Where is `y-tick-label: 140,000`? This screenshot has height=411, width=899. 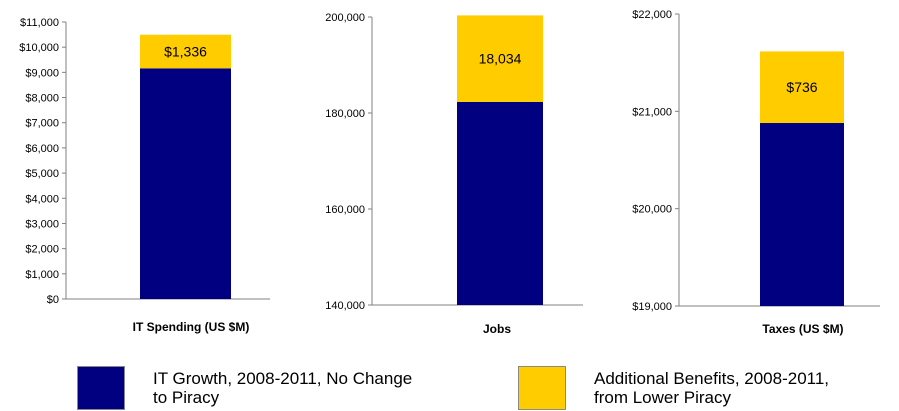
y-tick-label: 140,000 is located at coordinates (345, 306).